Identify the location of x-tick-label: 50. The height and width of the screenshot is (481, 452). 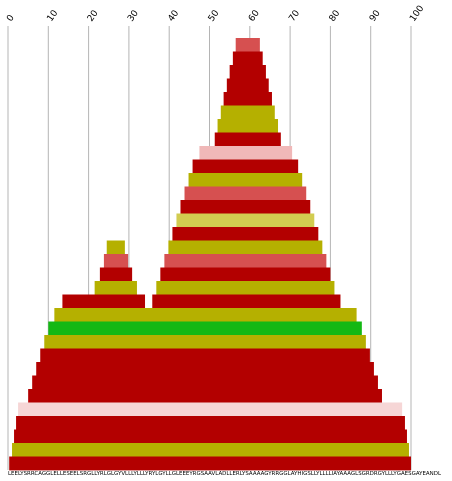
(214, 15).